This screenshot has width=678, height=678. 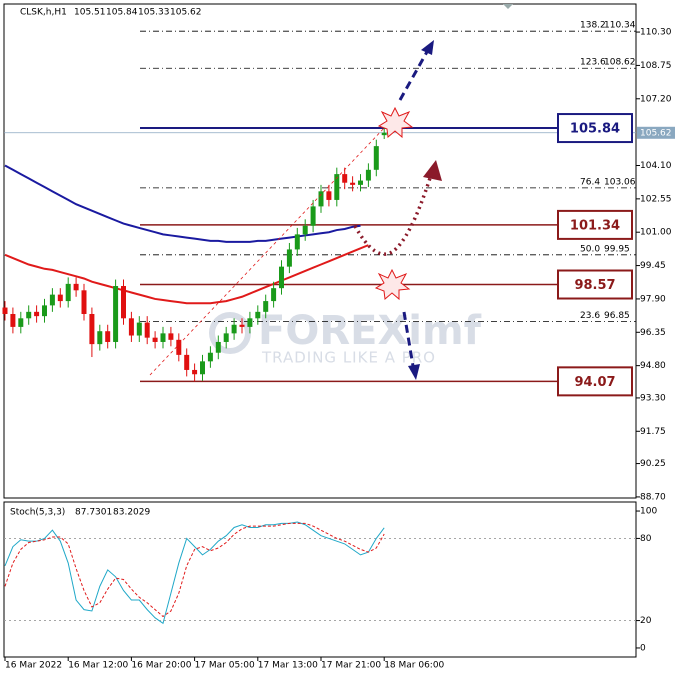 What do you see at coordinates (590, 182) in the screenshot?
I see `fib-ratio: 76.4` at bounding box center [590, 182].